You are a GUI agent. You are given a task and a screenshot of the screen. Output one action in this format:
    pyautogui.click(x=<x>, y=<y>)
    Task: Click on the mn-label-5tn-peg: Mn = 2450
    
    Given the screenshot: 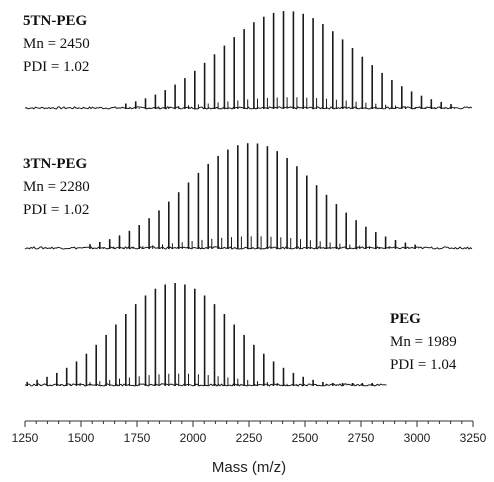 What is the action you would take?
    pyautogui.click(x=56, y=44)
    